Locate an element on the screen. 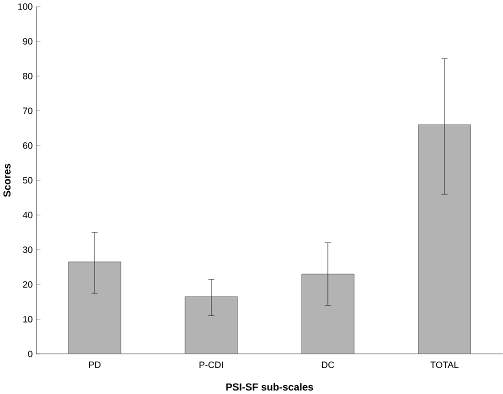 This screenshot has width=503, height=394. y-tick-label: 60 is located at coordinates (27, 145).